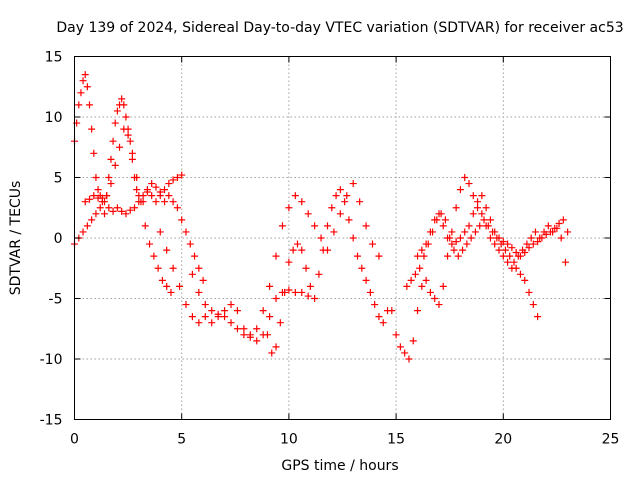 Image resolution: width=640 pixels, height=480 pixels. I want to click on y-tick-label: 0, so click(58, 239).